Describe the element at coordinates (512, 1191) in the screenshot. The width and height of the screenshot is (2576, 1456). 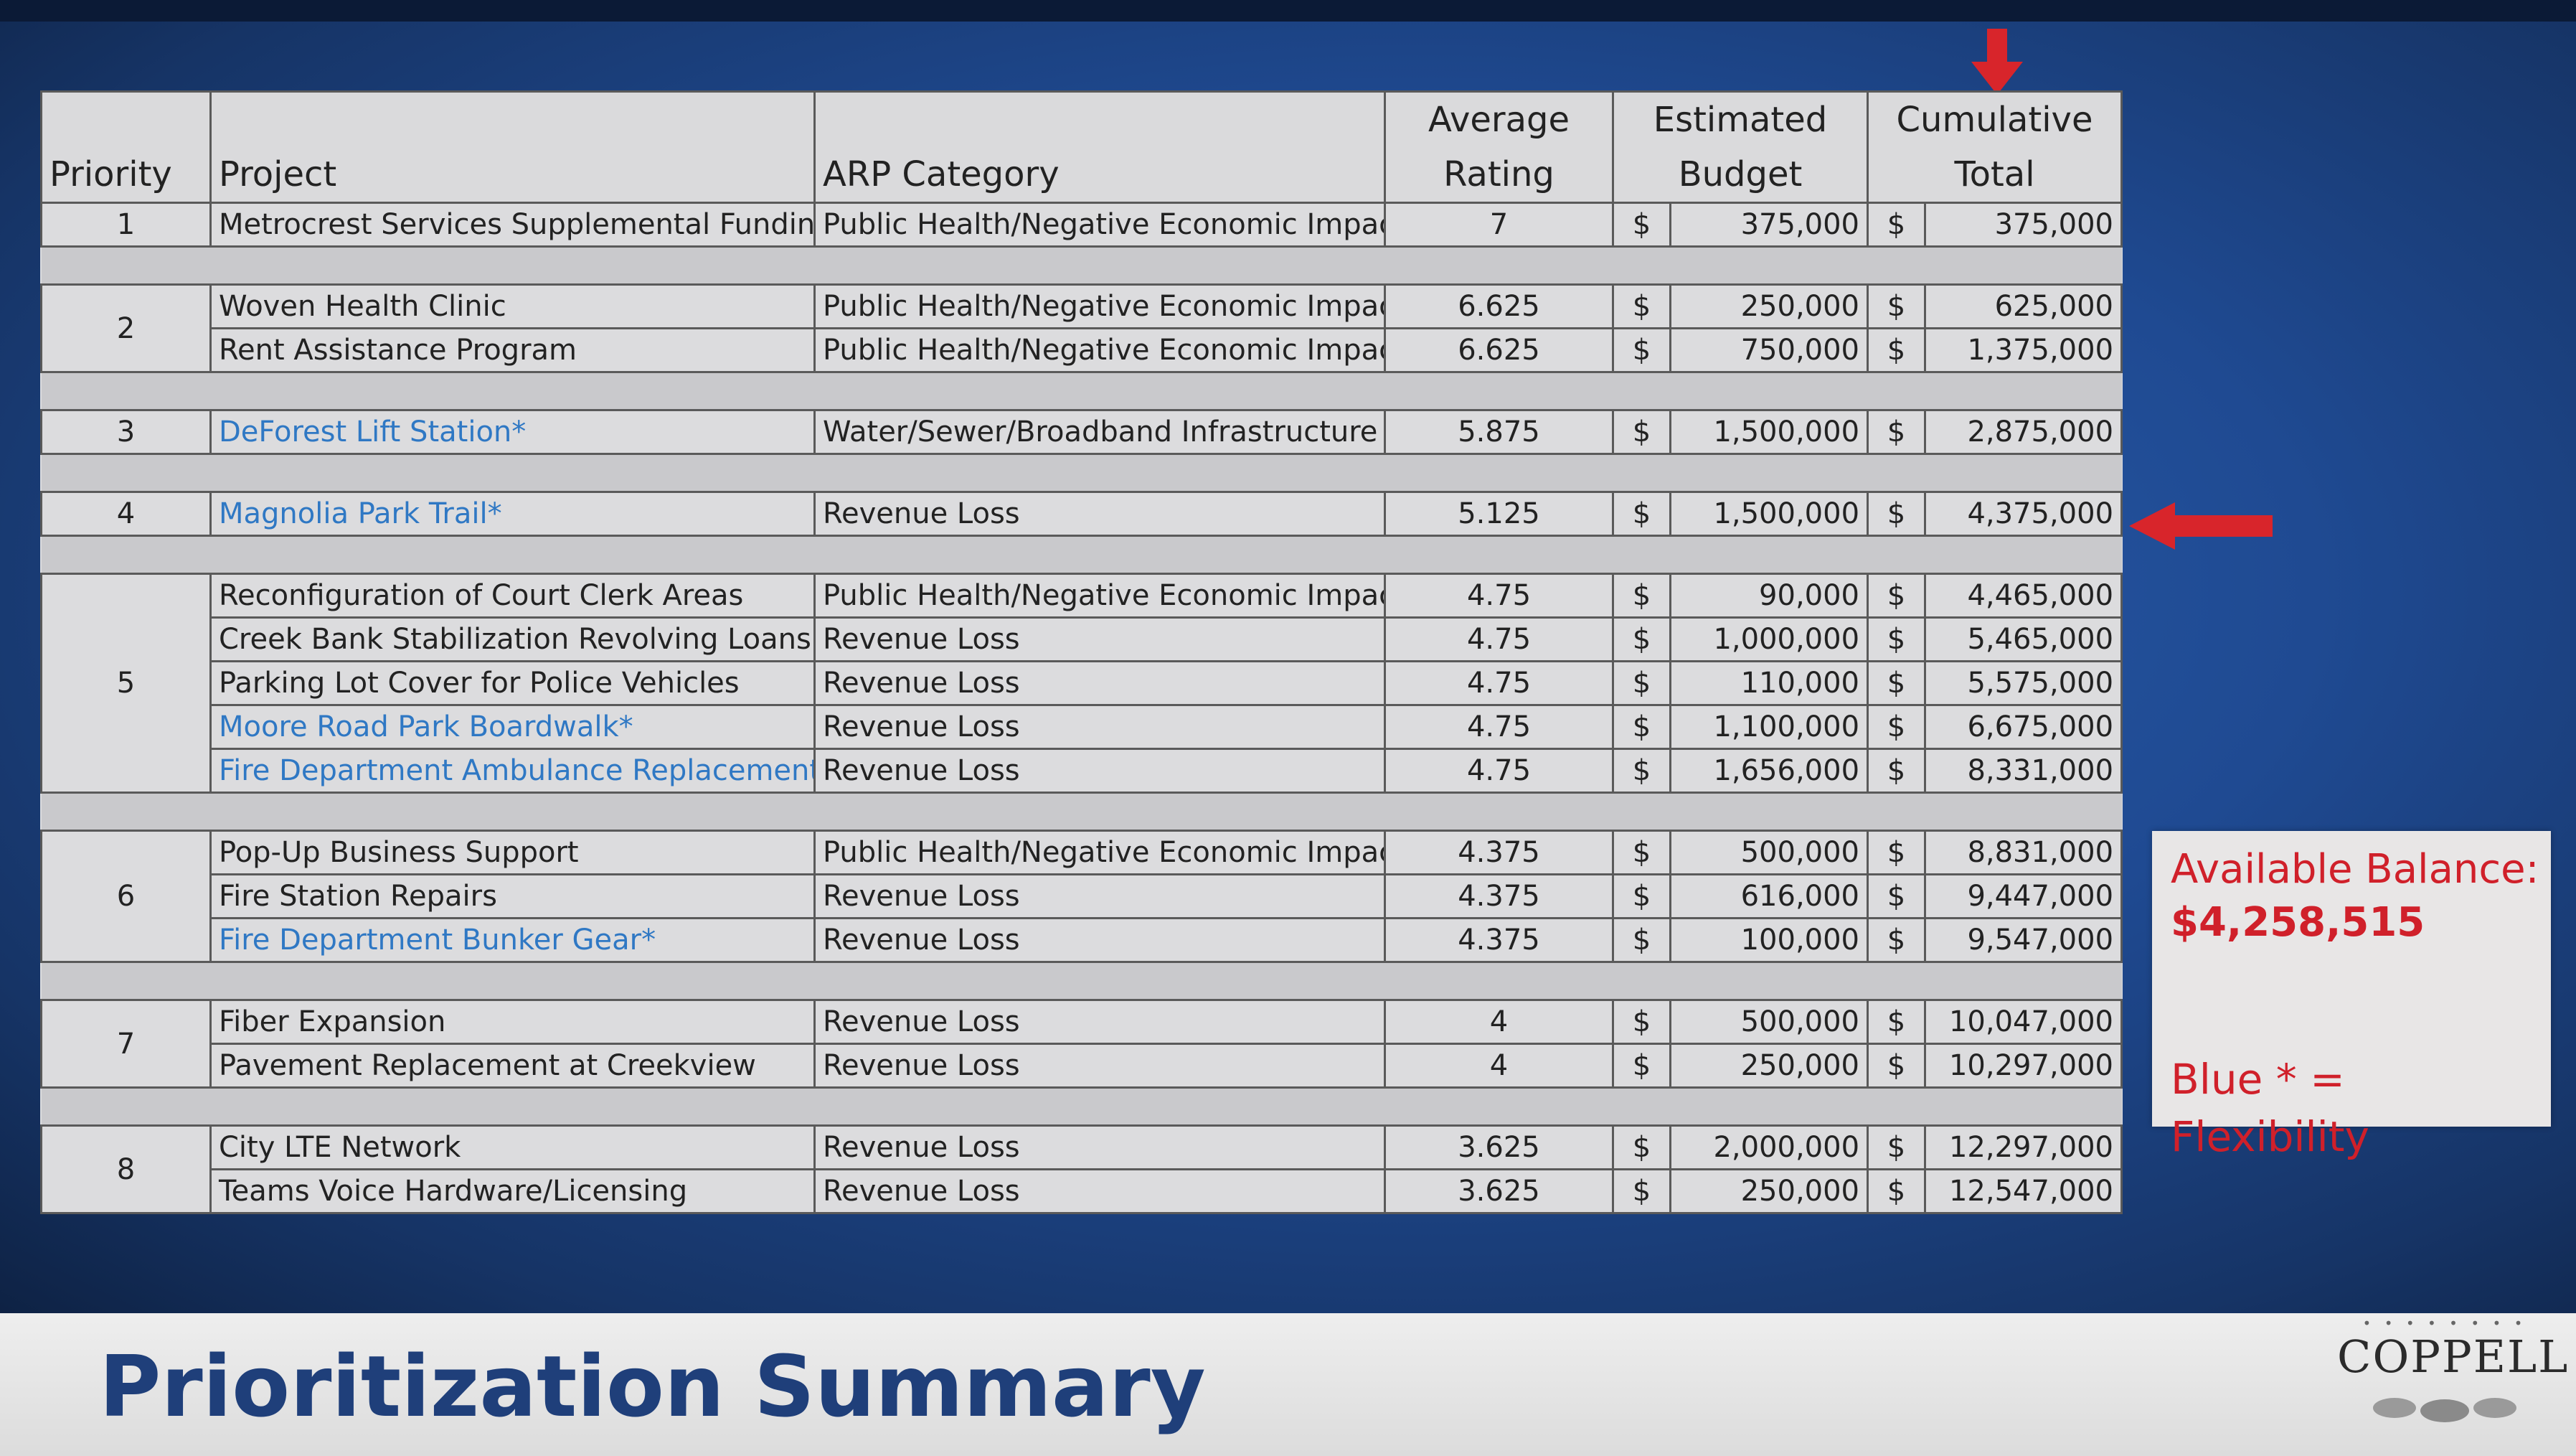
I see `project-cell: Teams Voice Hardware/Licensing` at that location.